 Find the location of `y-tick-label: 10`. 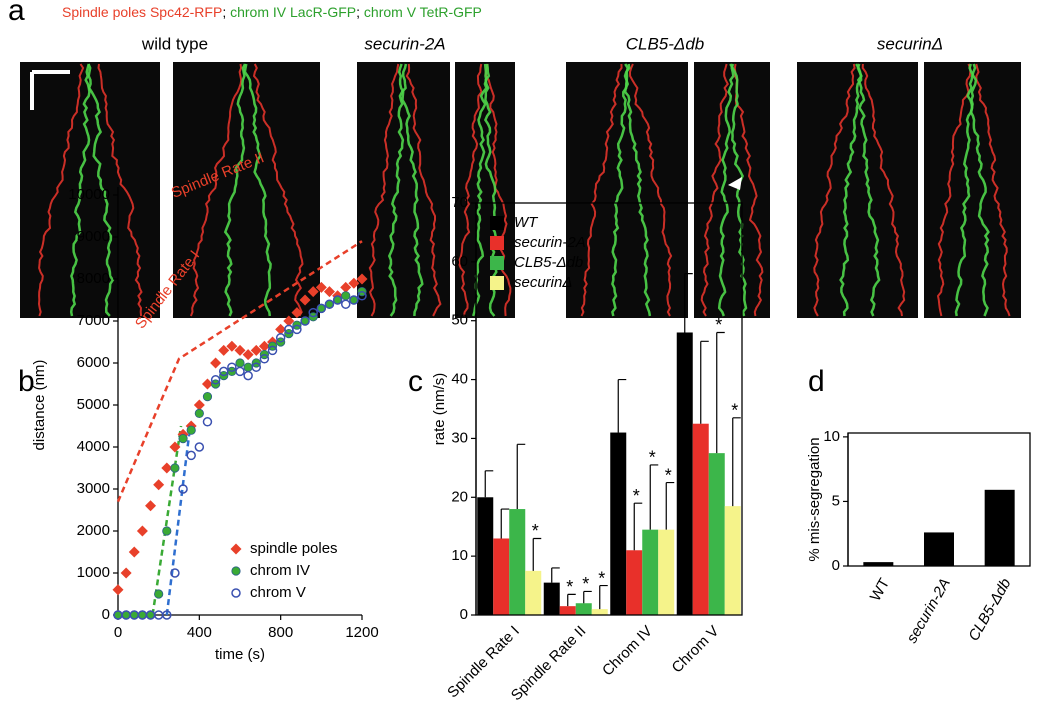

y-tick-label: 10 is located at coordinates (459, 555).